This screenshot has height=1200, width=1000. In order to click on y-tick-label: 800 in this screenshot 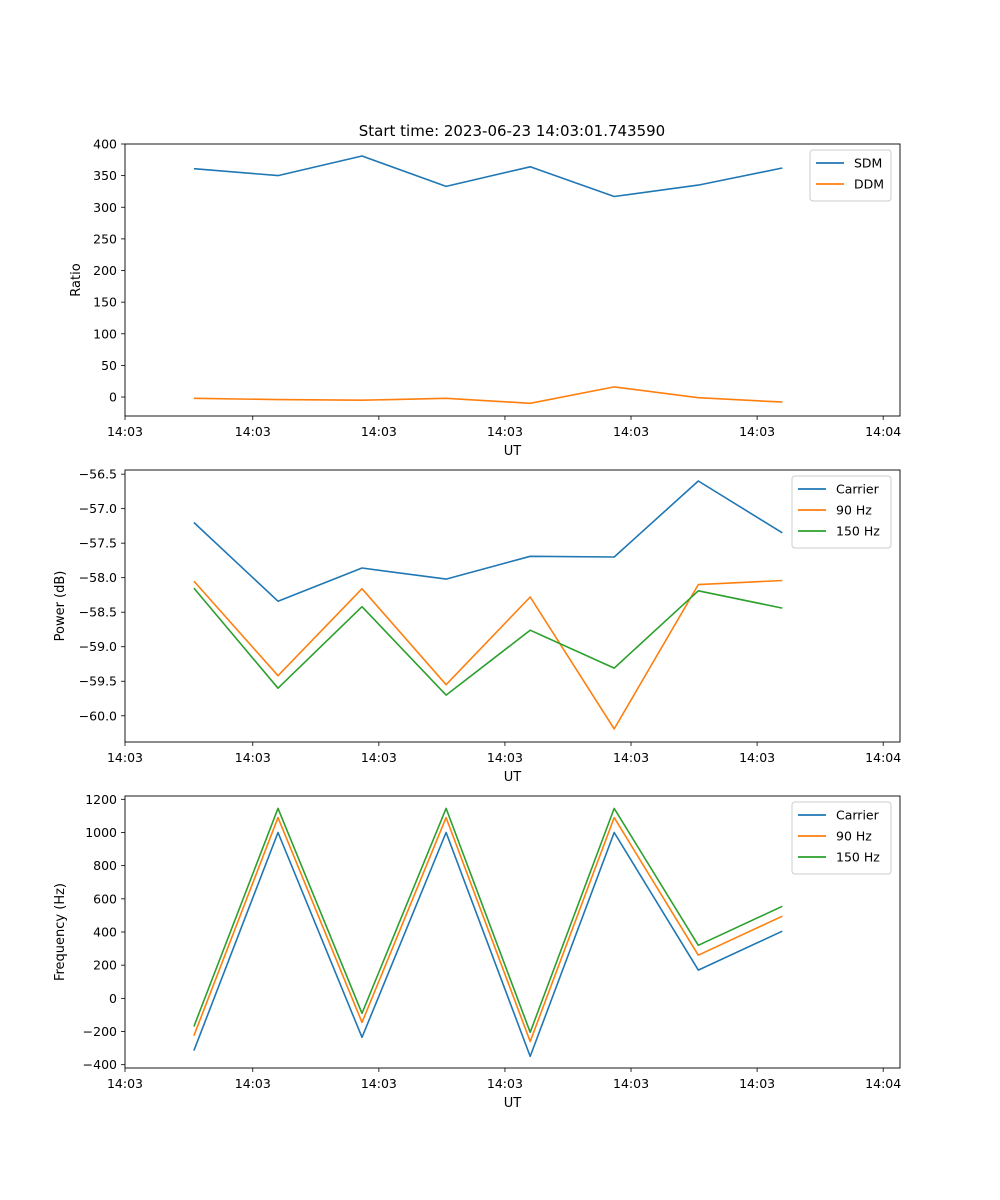, I will do `click(105, 865)`.